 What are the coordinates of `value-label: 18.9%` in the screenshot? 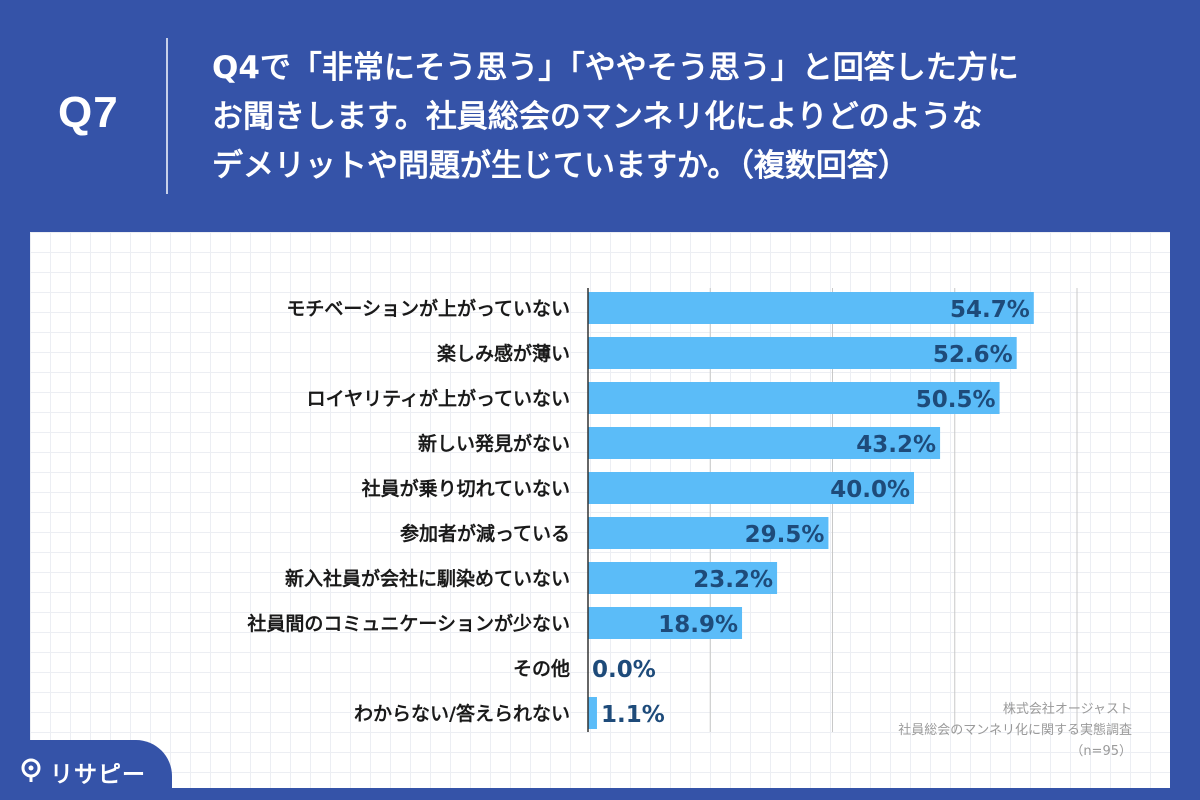 It's located at (698, 625).